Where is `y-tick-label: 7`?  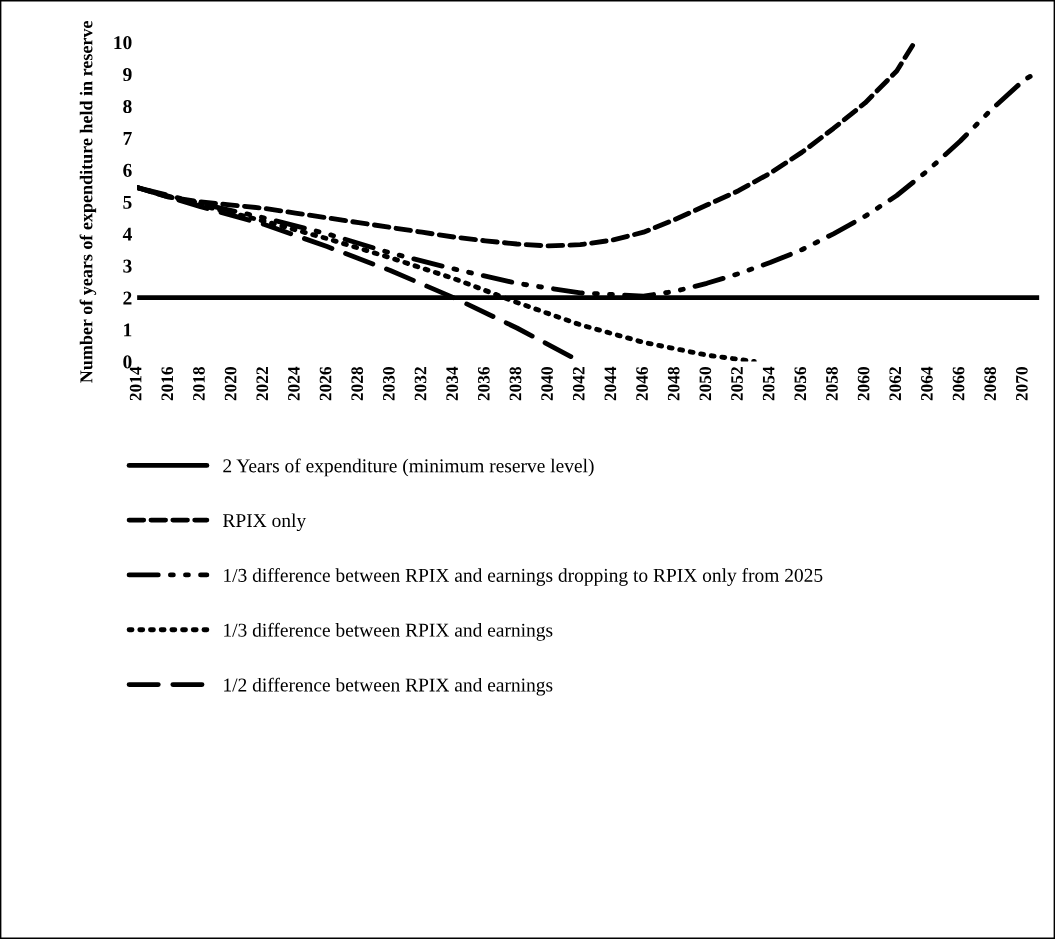 y-tick-label: 7 is located at coordinates (127, 138).